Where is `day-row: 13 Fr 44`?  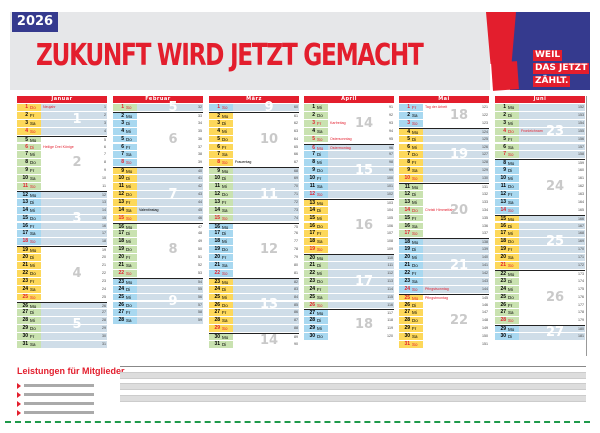
day-row: 13 Fr 44 is located at coordinates (158, 202).